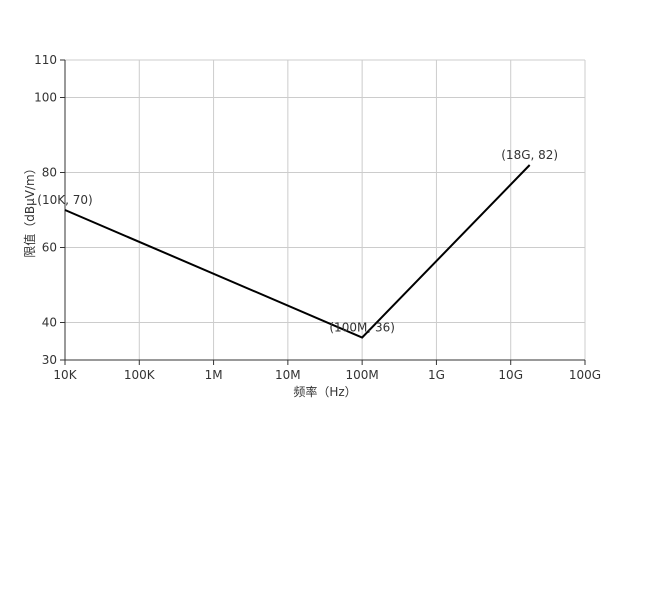 The height and width of the screenshot is (600, 650). Describe the element at coordinates (324, 391) in the screenshot. I see `x-axis-title: 频率（Hz）` at that location.